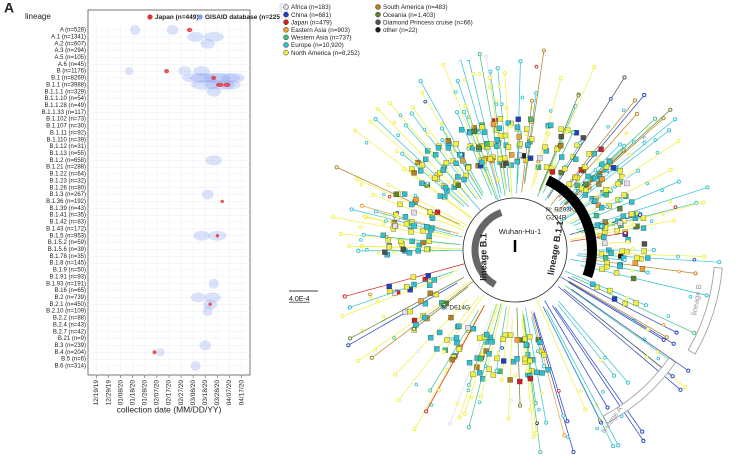 The image size is (750, 461). Describe the element at coordinates (483, 257) in the screenshot. I see `clade-label: lineage B.1` at that location.